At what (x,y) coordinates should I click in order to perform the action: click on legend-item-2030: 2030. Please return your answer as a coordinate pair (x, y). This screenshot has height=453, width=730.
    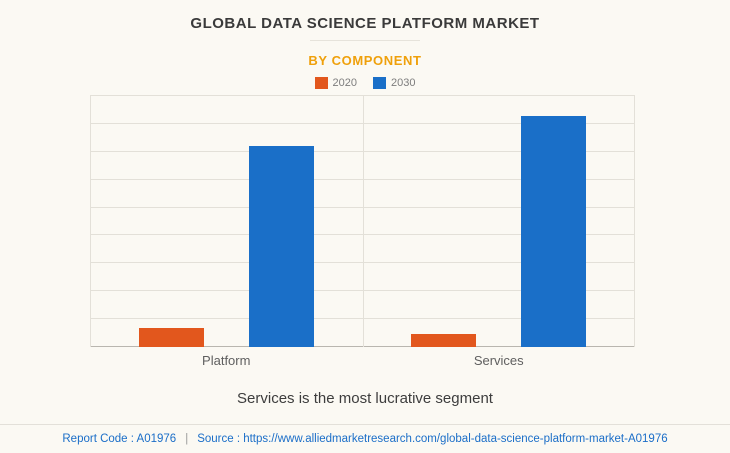
    Looking at the image, I should click on (394, 83).